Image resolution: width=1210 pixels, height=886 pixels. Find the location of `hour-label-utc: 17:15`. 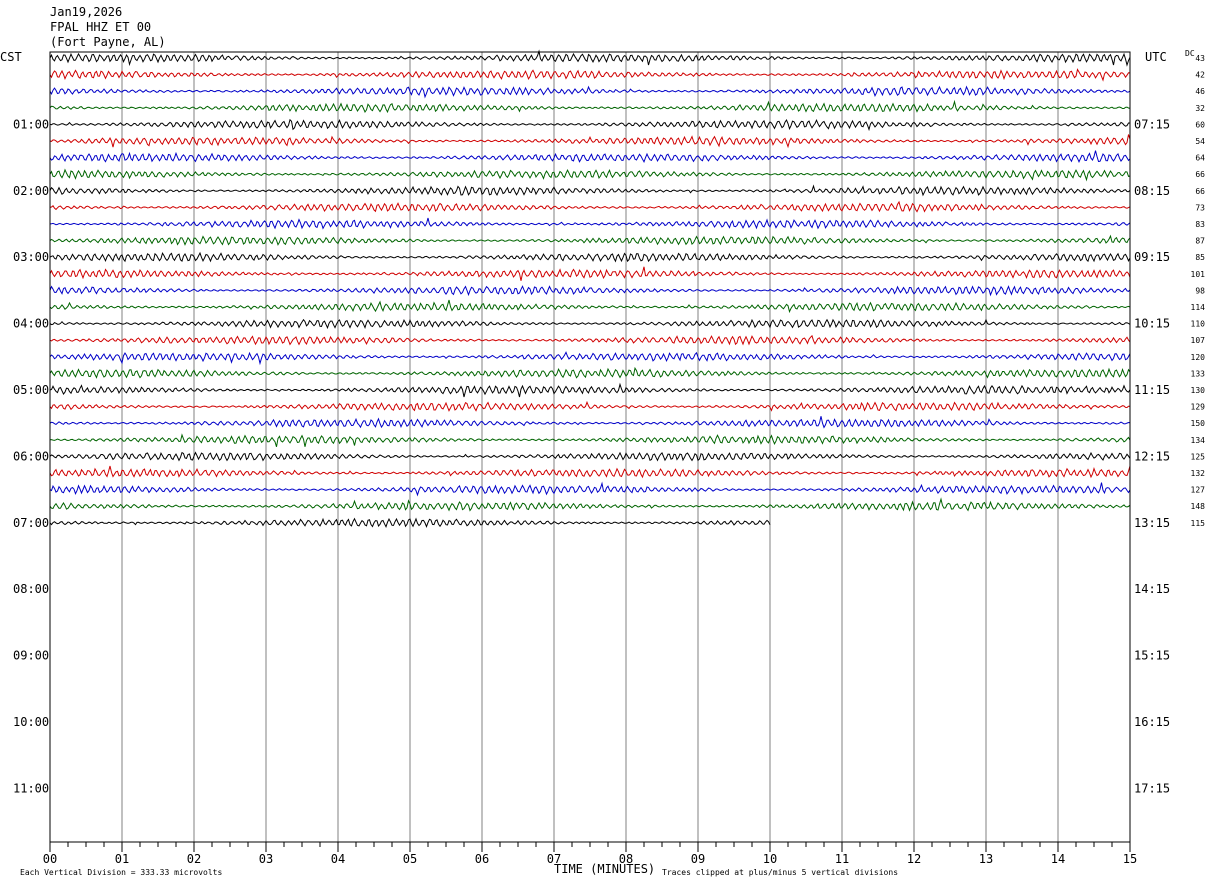

hour-label-utc: 17:15 is located at coordinates (1152, 788).